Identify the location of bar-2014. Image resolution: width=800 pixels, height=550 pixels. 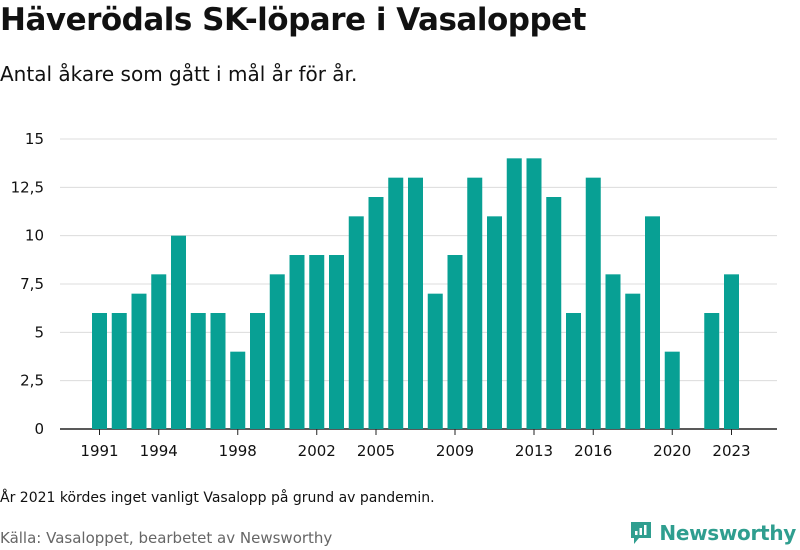
(554, 313).